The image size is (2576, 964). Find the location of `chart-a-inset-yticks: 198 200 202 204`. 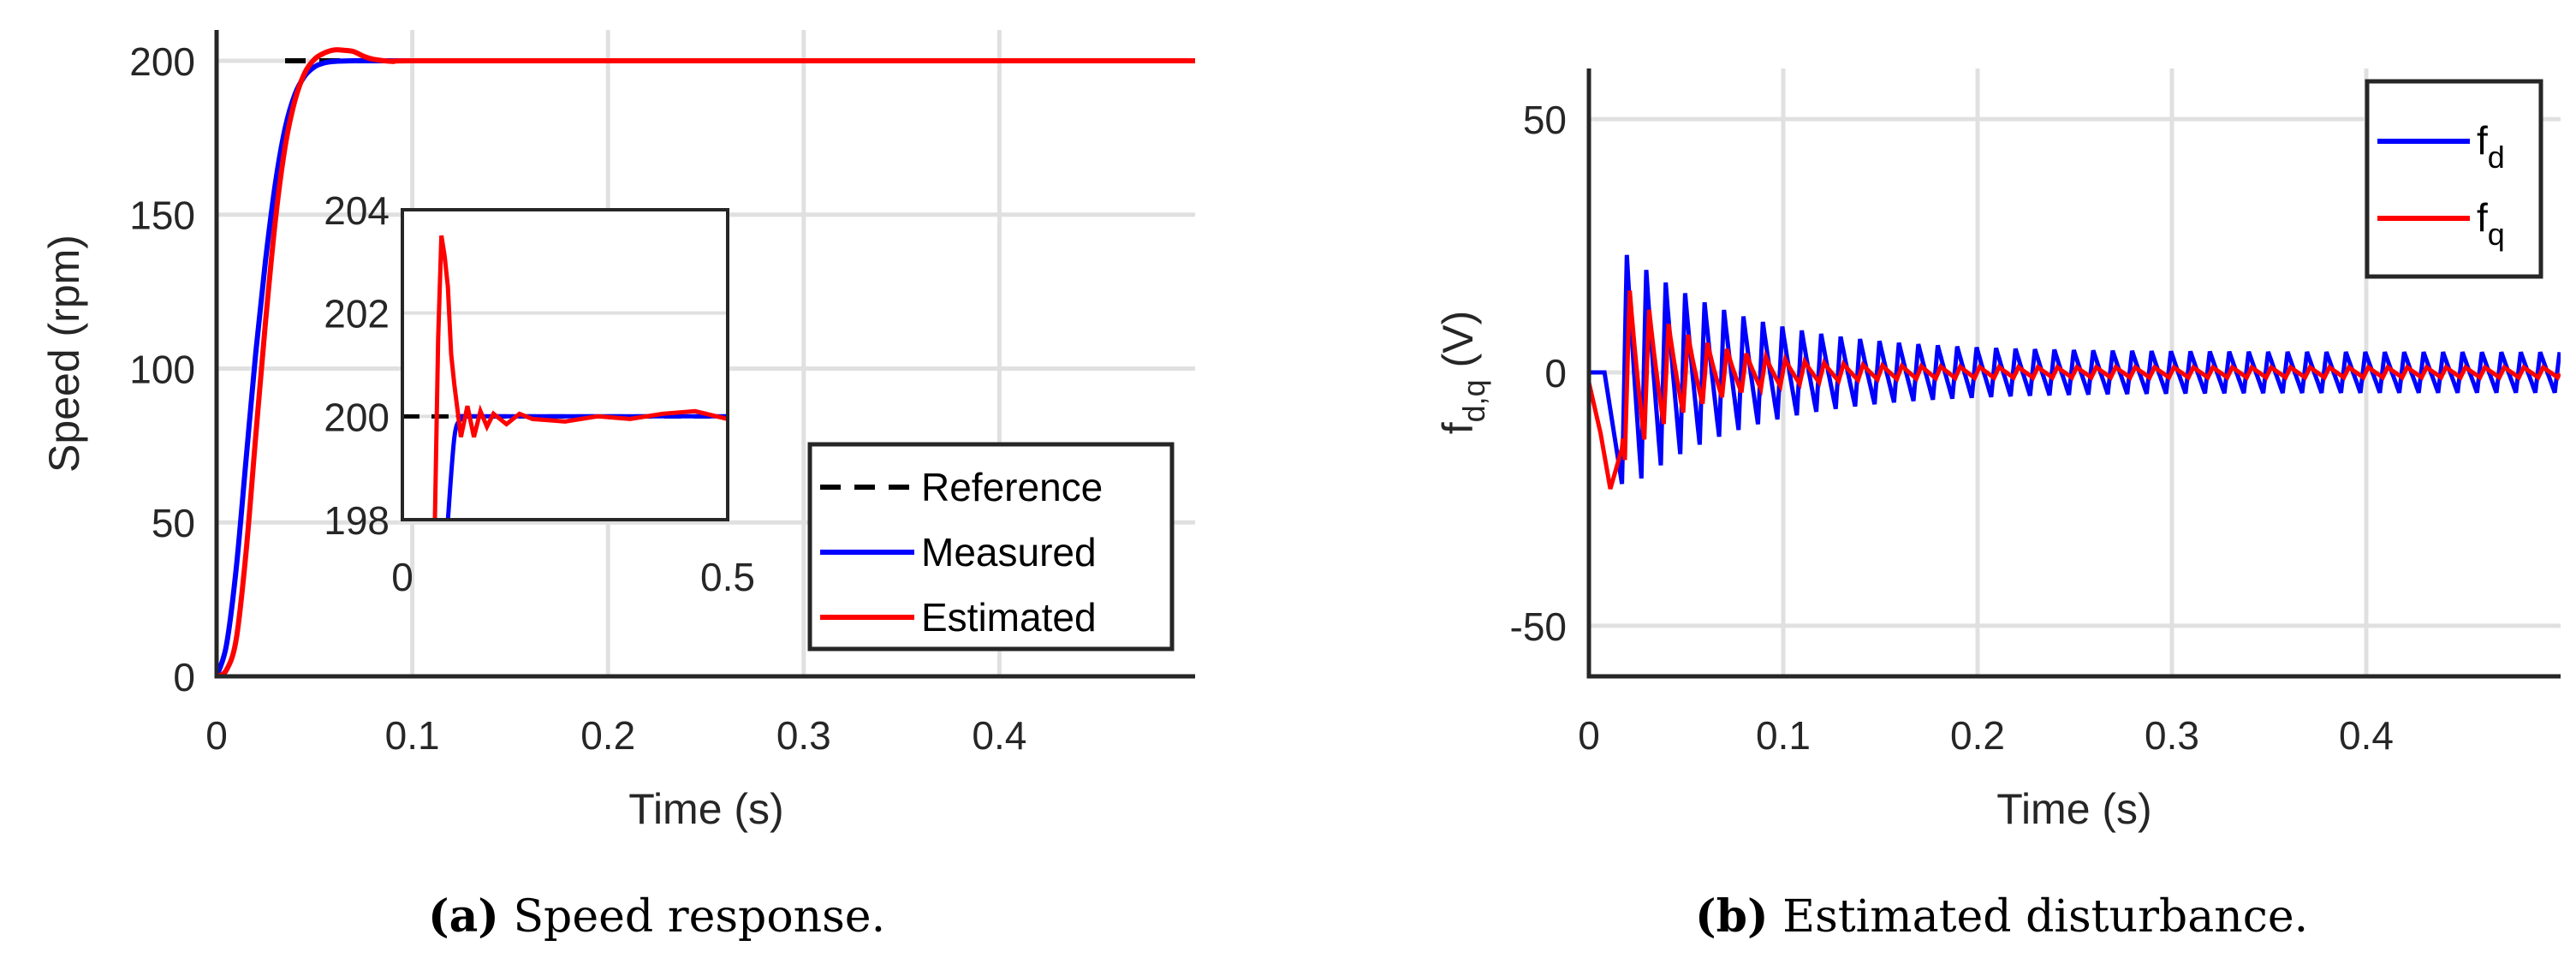

chart-a-inset-yticks: 198 200 202 204 is located at coordinates (357, 365).